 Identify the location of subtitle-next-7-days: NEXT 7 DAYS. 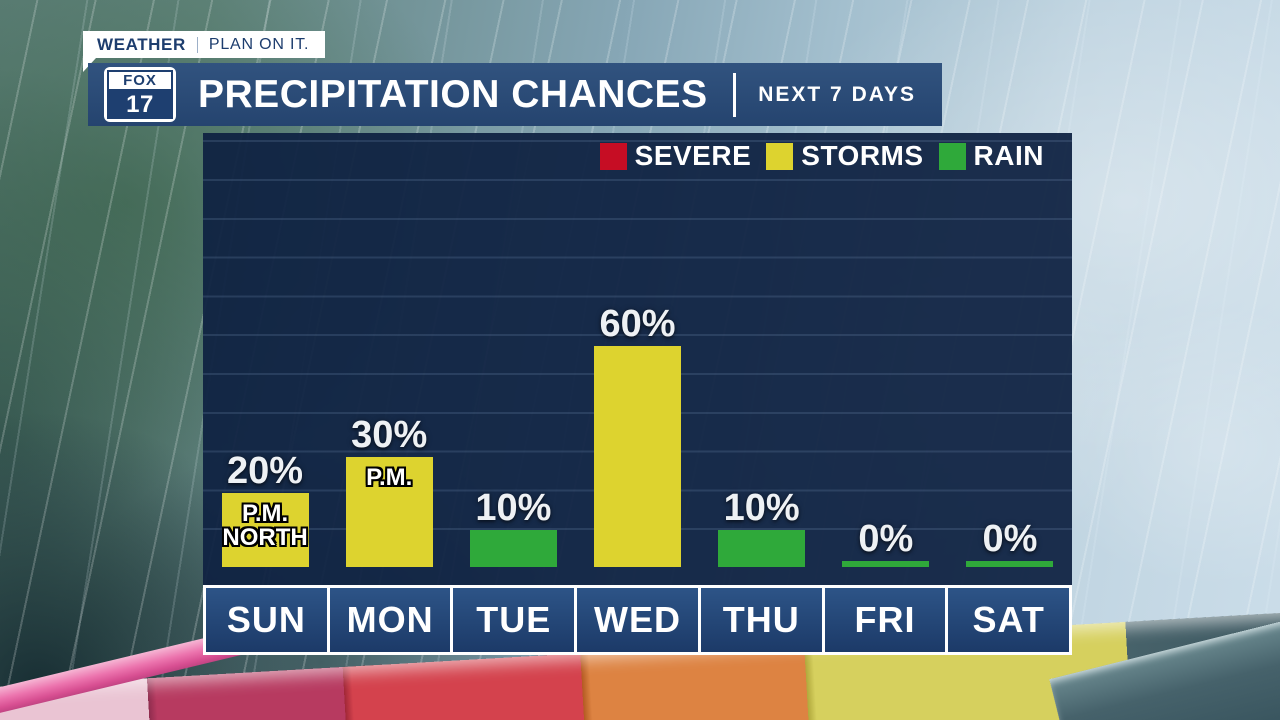
(837, 94).